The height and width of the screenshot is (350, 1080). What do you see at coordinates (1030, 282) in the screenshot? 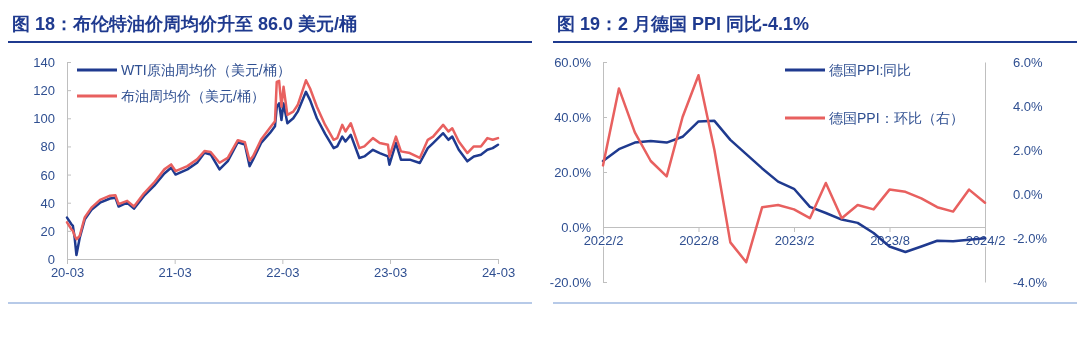
I see `y2-tick-label: -4.0%` at bounding box center [1030, 282].